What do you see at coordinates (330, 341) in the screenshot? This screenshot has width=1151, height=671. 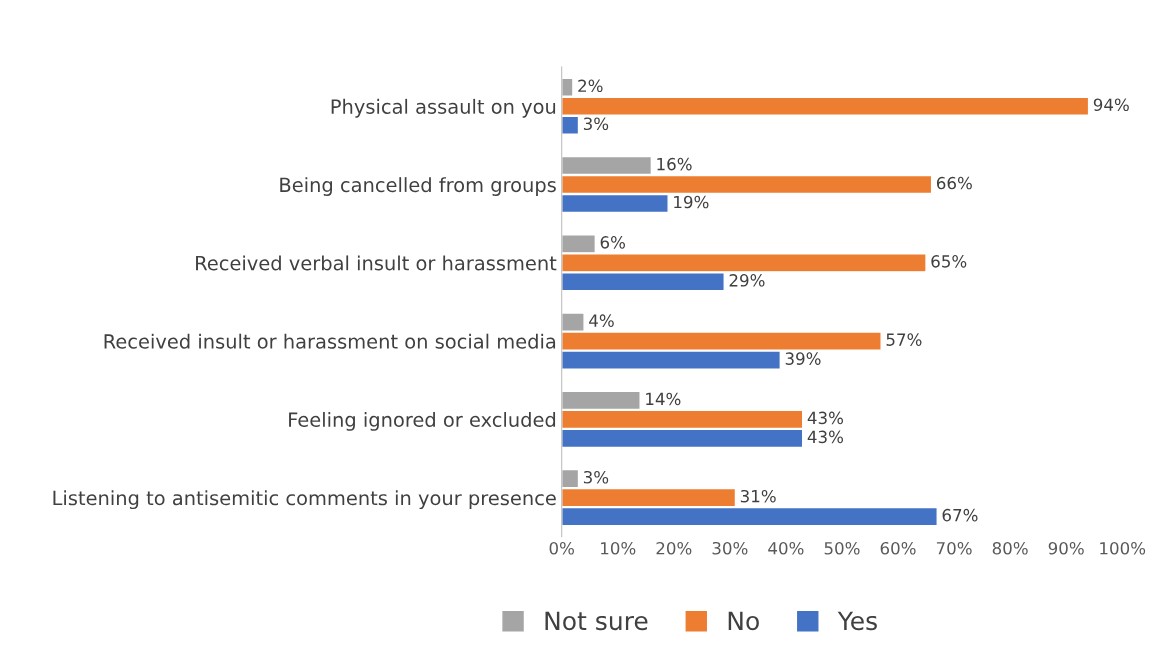 I see `y-tick-label: Received insult or harassment on social media` at bounding box center [330, 341].